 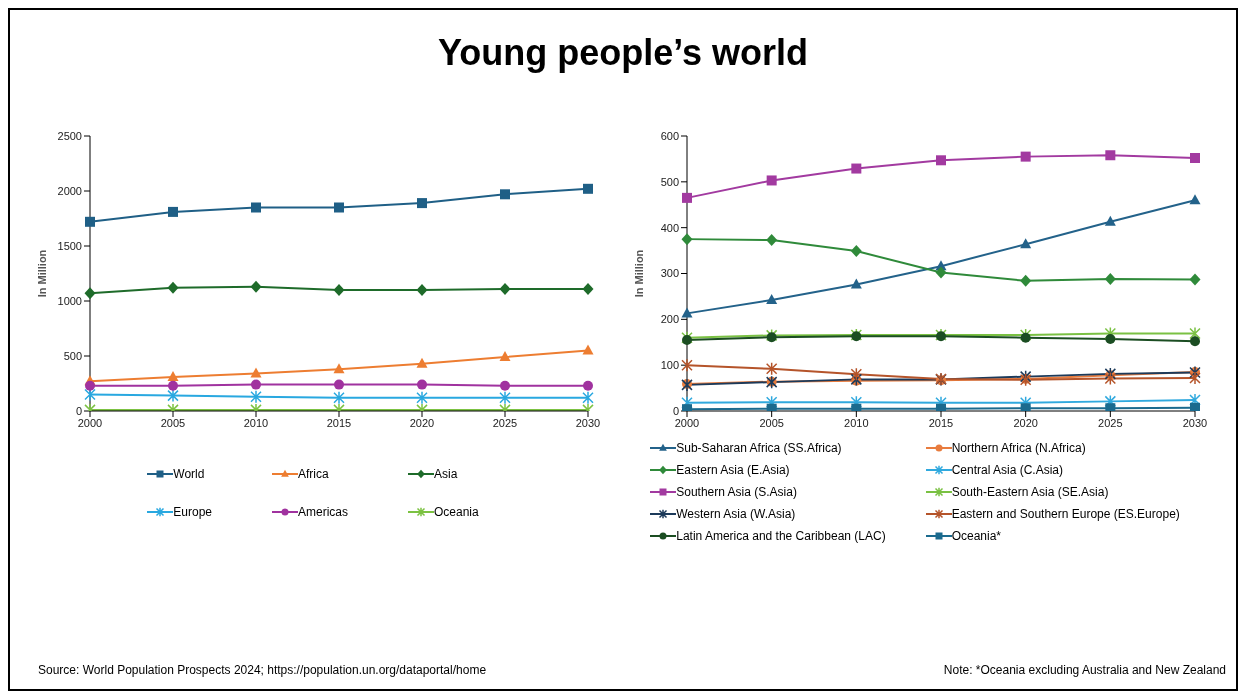 What do you see at coordinates (669, 135) in the screenshot?
I see `y-tick-label: 600` at bounding box center [669, 135].